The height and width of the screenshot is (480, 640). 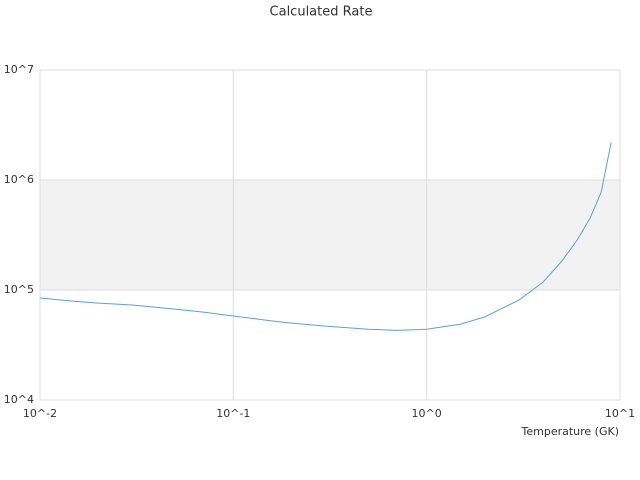 I want to click on x-tick-label: 10^-1, so click(x=233, y=413).